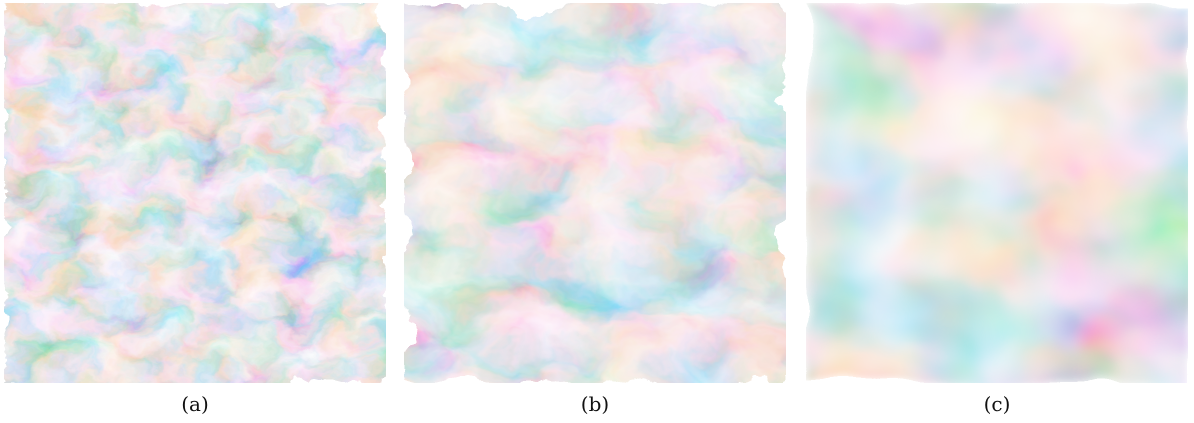 Image resolution: width=1194 pixels, height=423 pixels. Describe the element at coordinates (195, 404) in the screenshot. I see `caption-a: (a)` at that location.